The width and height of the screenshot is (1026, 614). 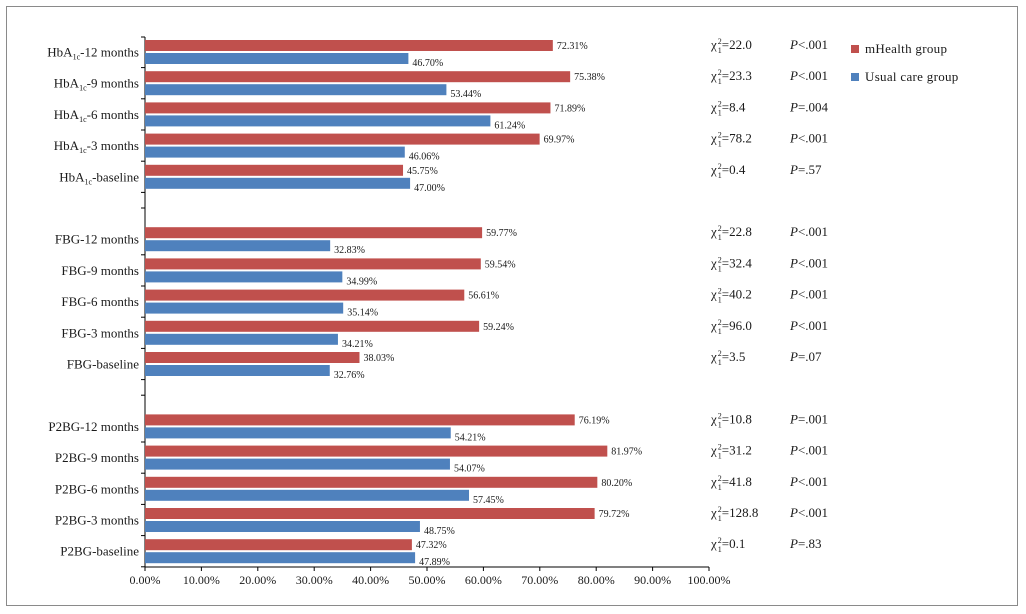 I want to click on category-label: HbA1c-12 months, so click(x=93, y=53).